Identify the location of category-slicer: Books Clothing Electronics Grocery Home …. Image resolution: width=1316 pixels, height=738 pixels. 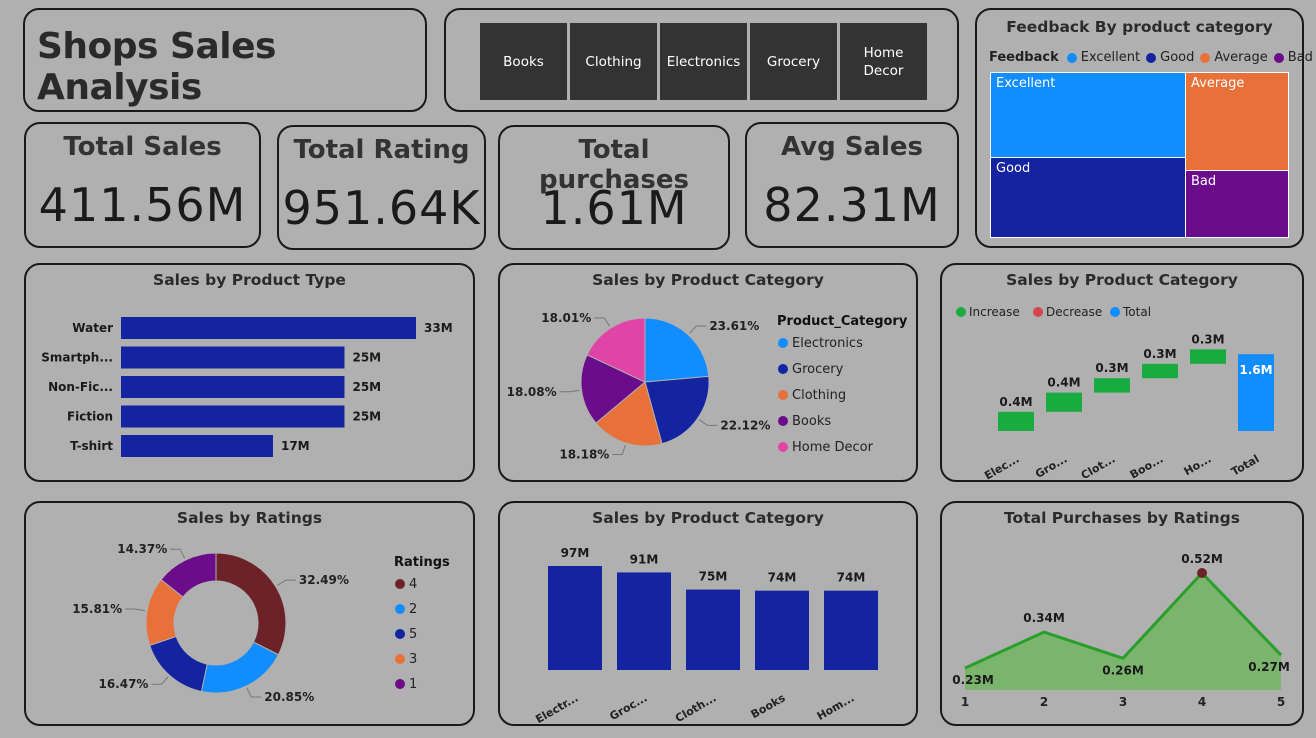
(701, 60).